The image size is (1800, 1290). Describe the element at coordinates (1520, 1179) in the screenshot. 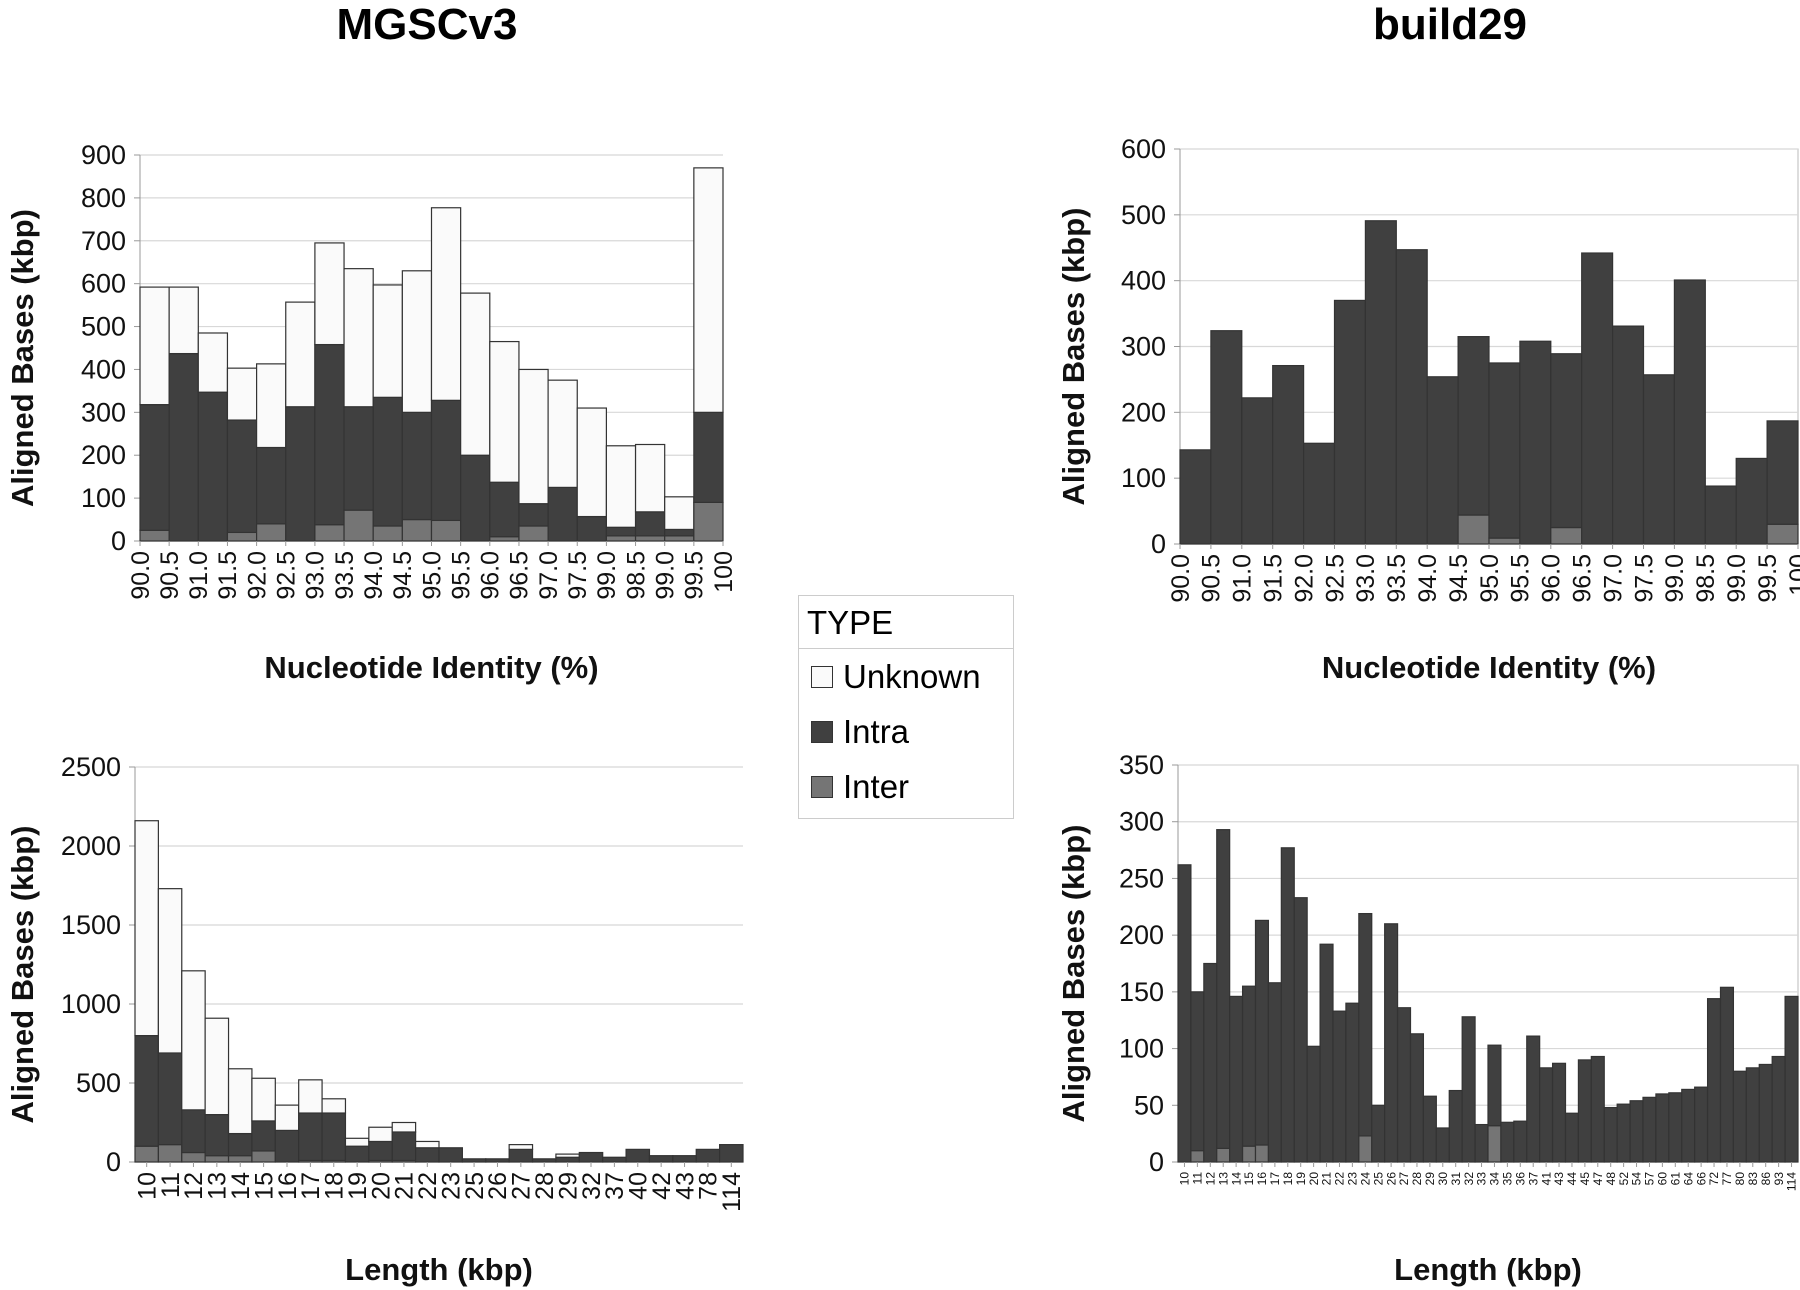

I see `x-tick-label: 36` at that location.